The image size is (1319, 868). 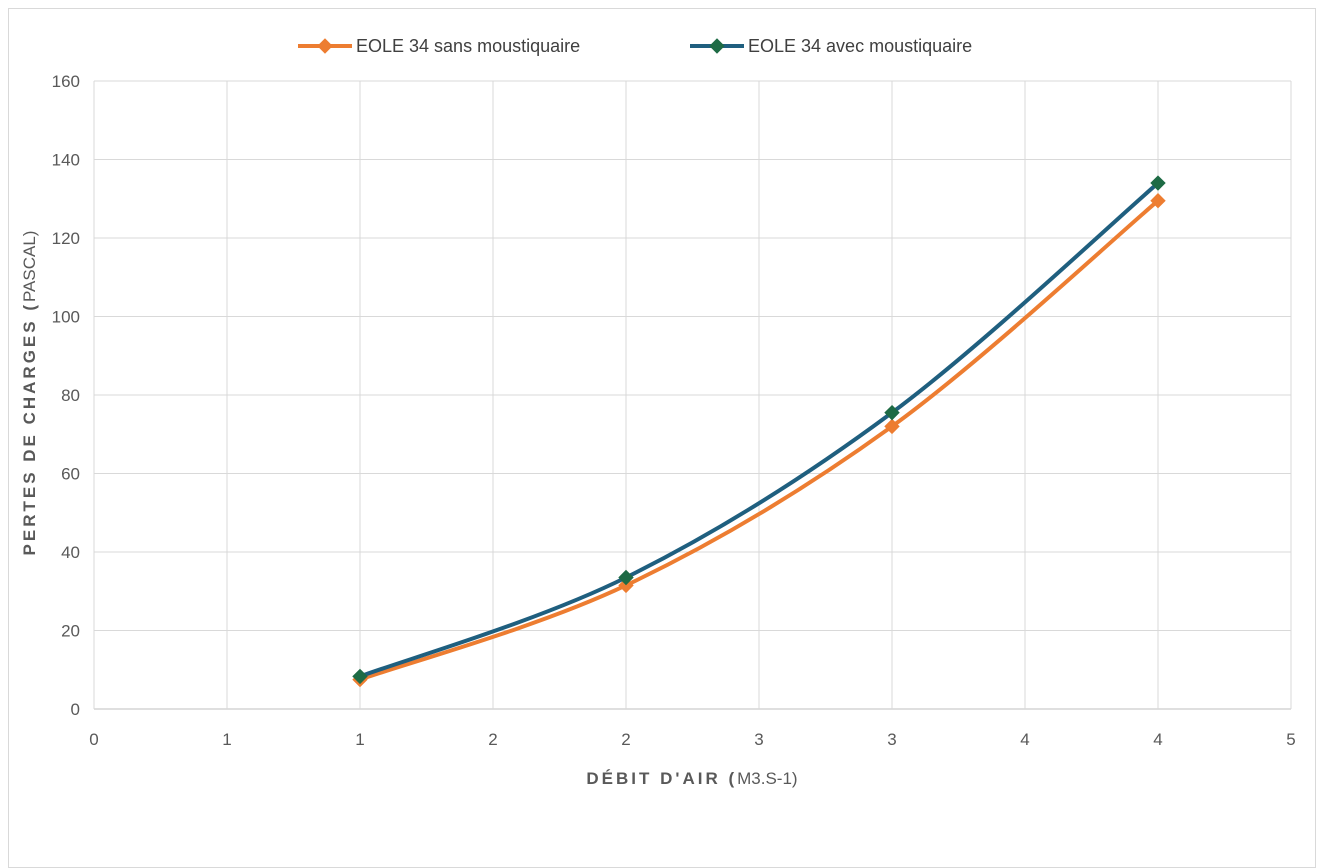 I want to click on y-tick-label: 40, so click(x=70, y=552).